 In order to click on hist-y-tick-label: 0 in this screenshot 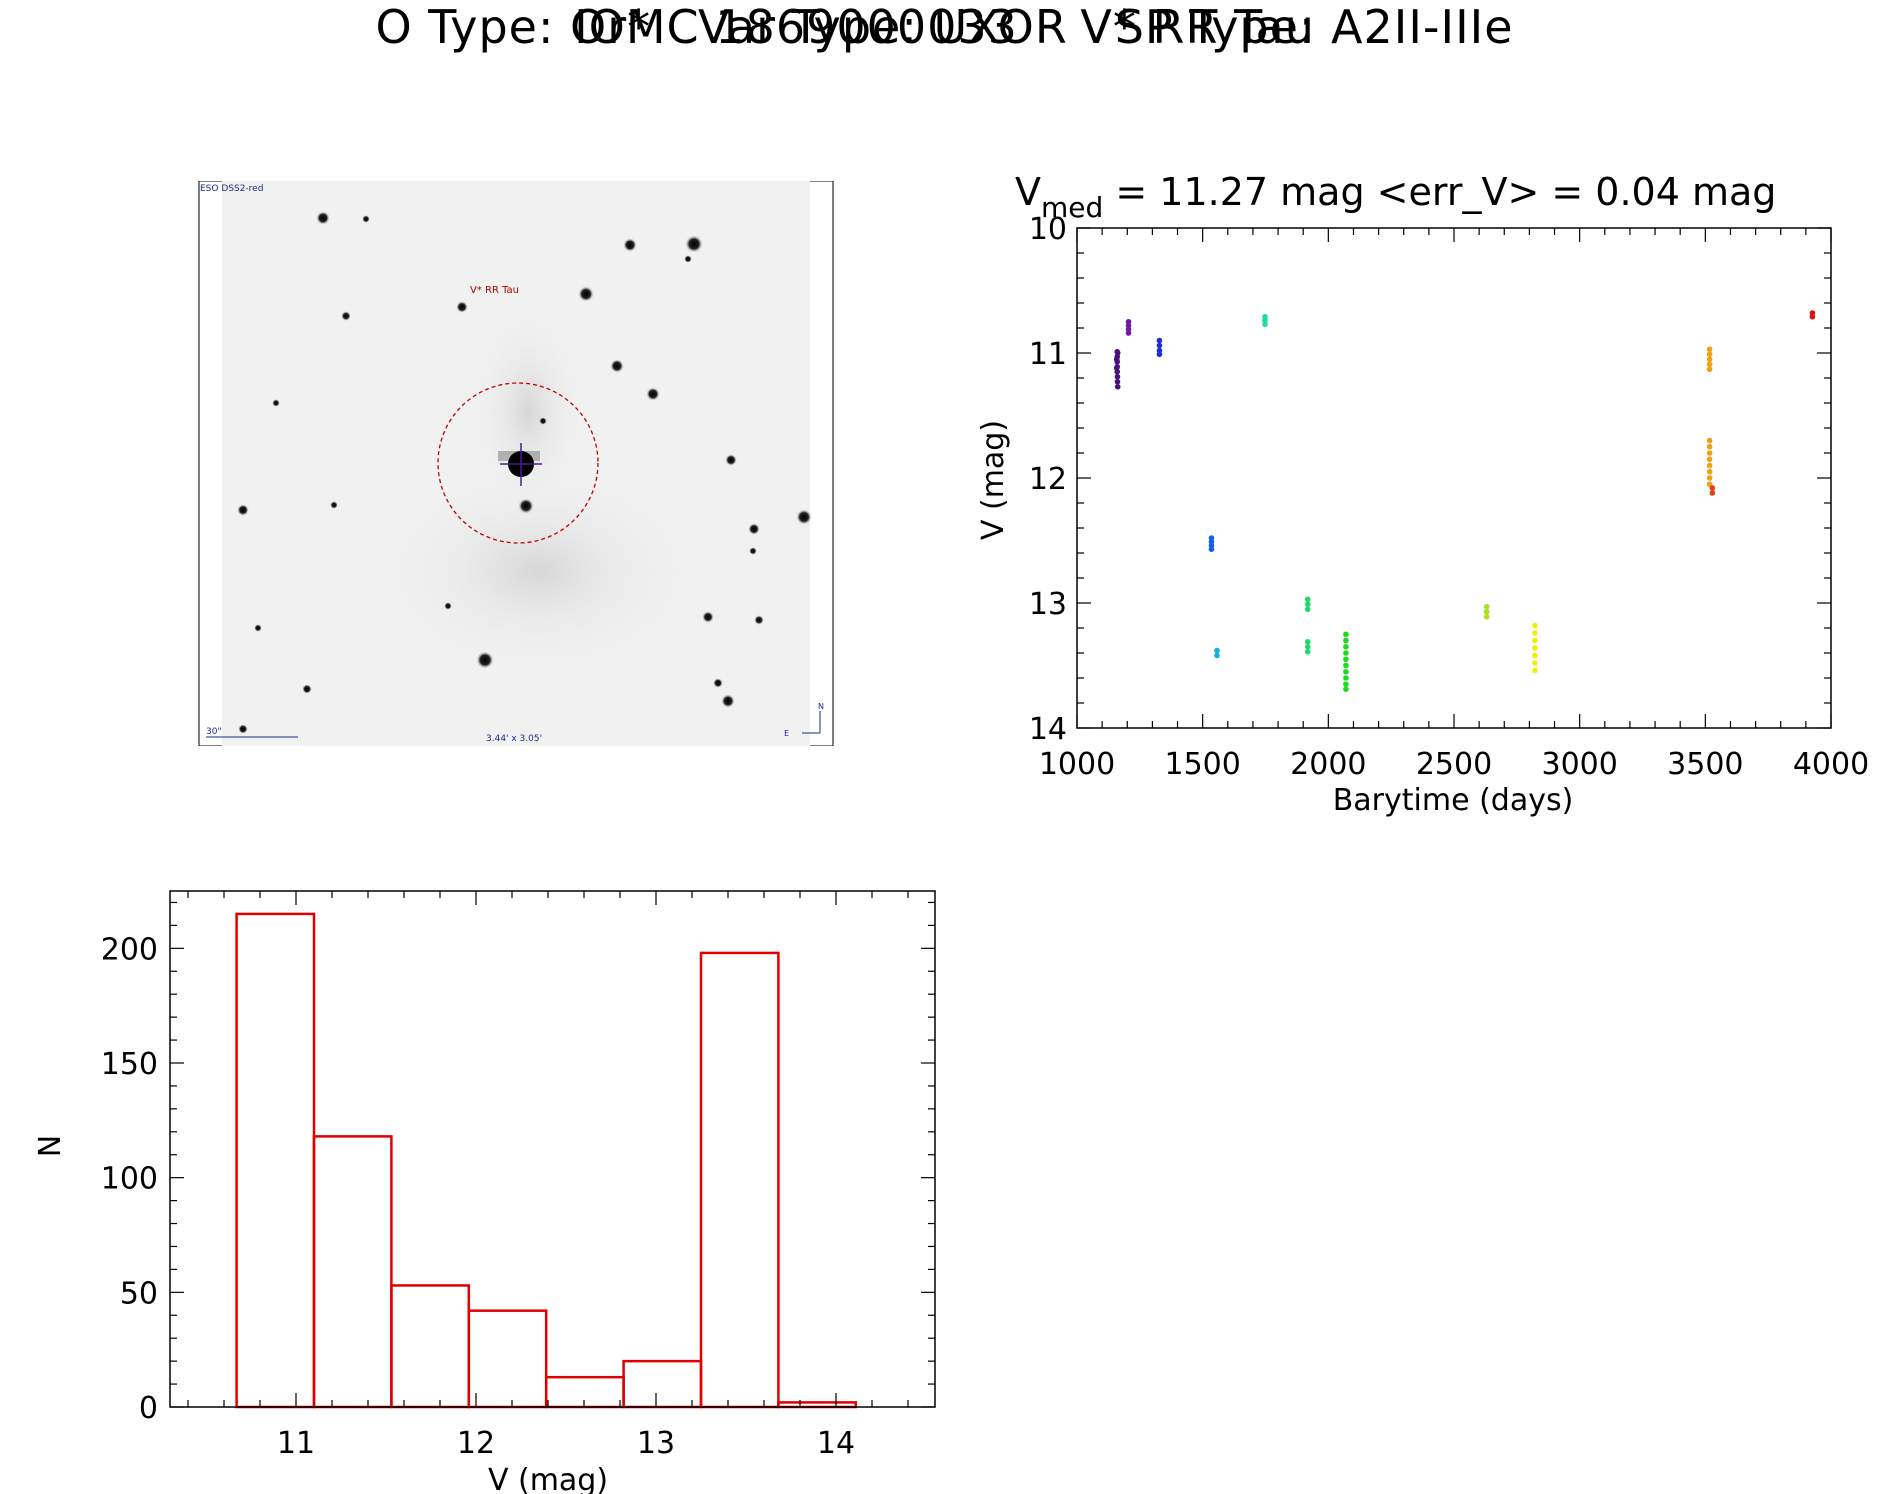, I will do `click(148, 1408)`.